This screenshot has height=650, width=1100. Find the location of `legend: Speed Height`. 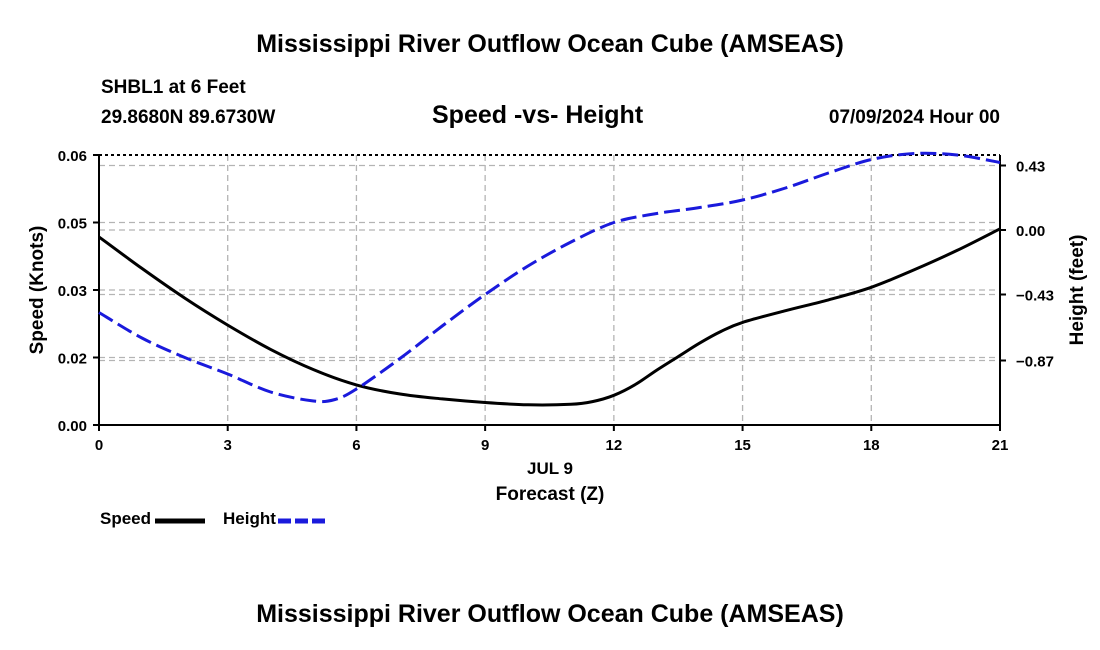

legend: Speed Height is located at coordinates (215, 519).